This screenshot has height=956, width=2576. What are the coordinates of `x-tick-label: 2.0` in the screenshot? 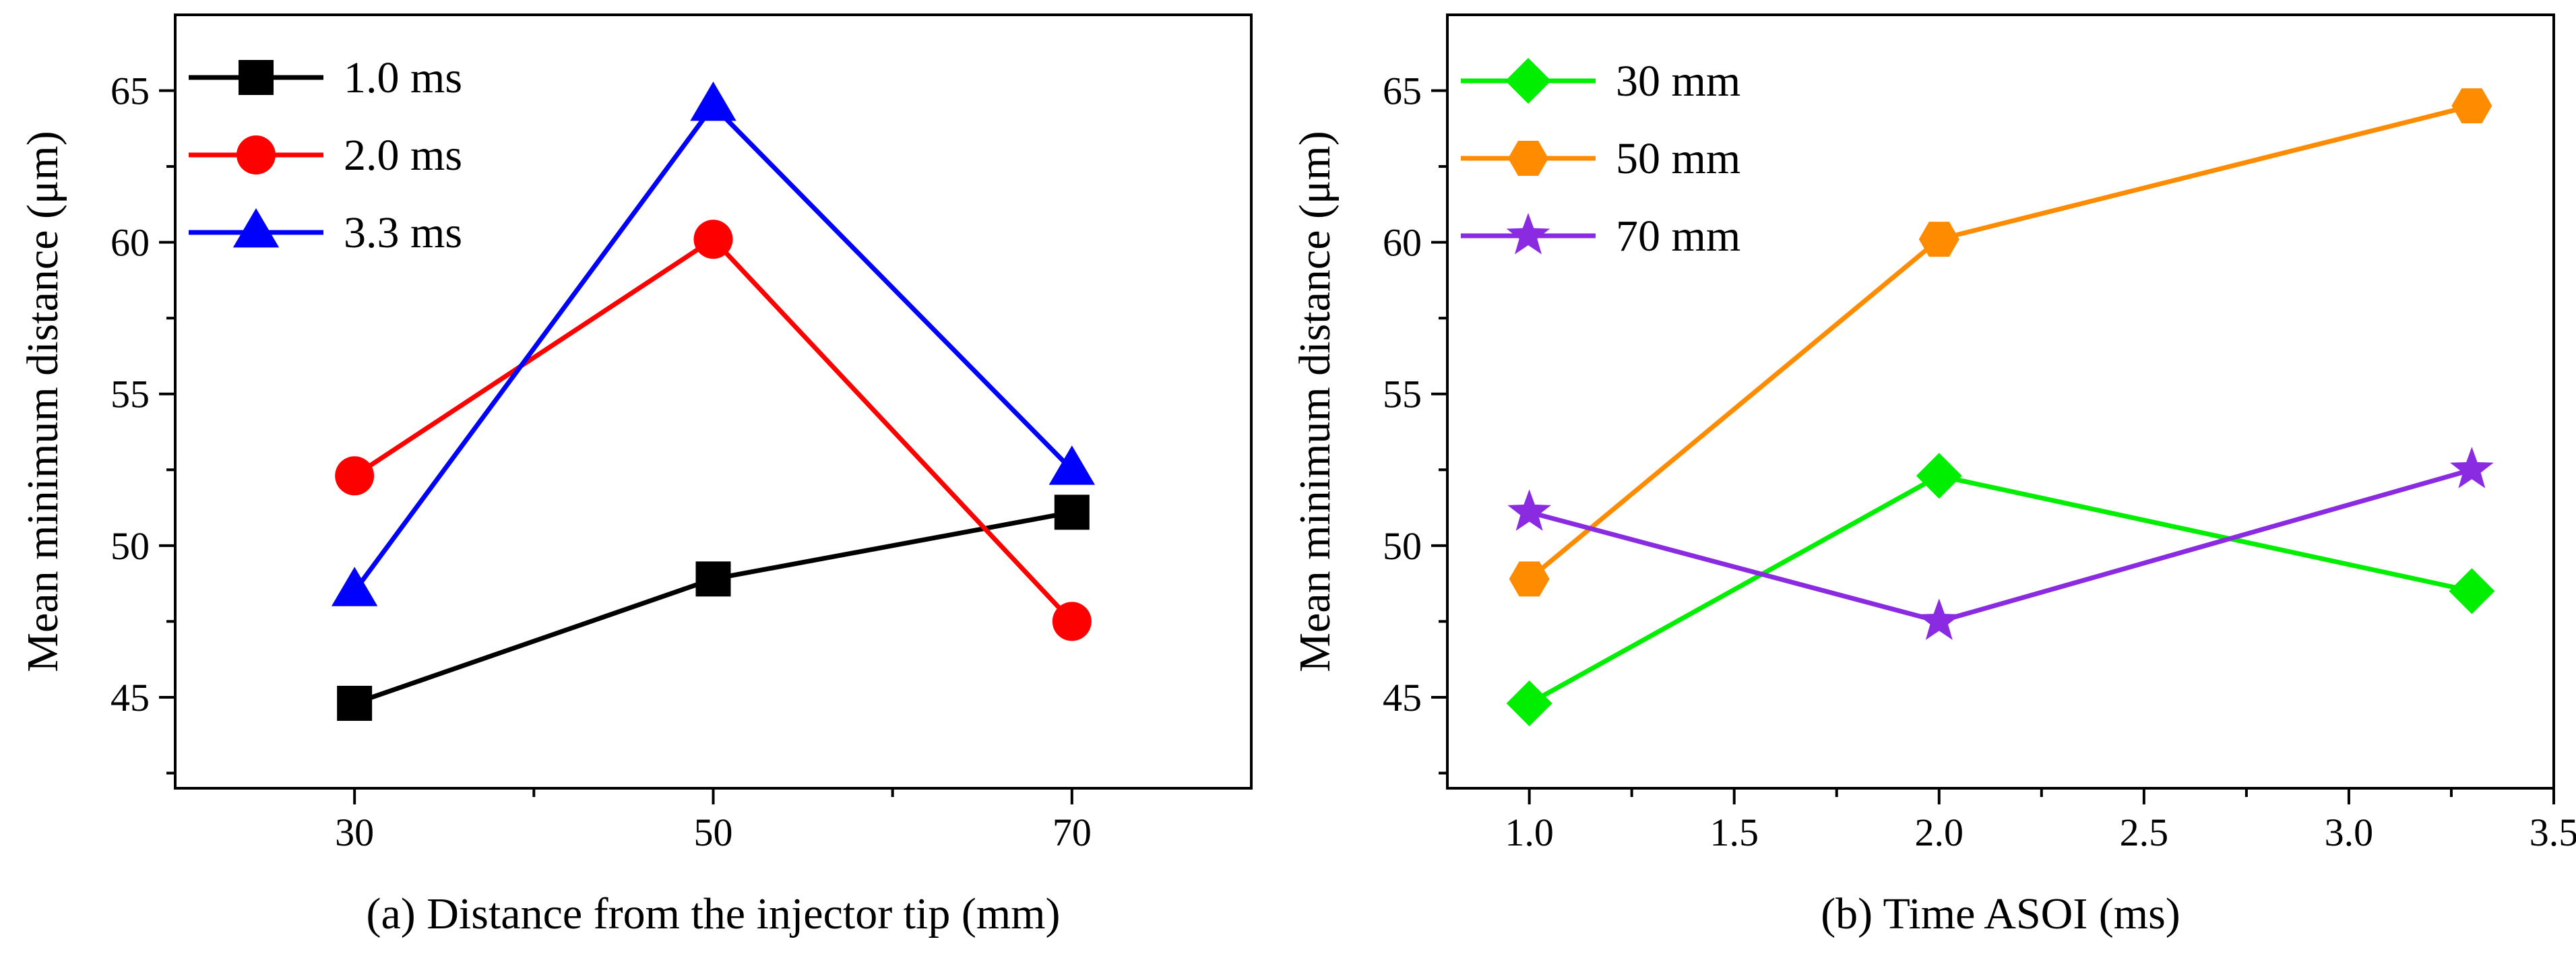 It's located at (1939, 832).